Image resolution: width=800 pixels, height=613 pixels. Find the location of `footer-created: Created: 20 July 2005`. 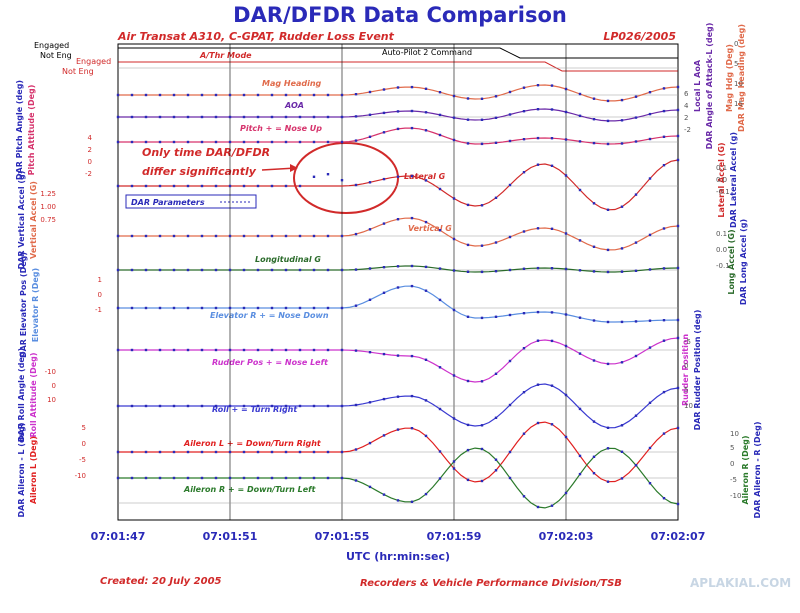

footer-created: Created: 20 July 2005 is located at coordinates (161, 581).